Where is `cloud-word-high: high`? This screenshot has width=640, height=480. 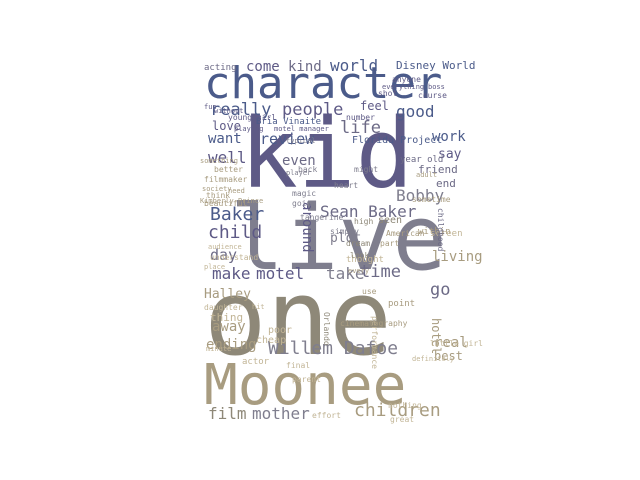
cloud-word-high: high is located at coordinates (364, 221).